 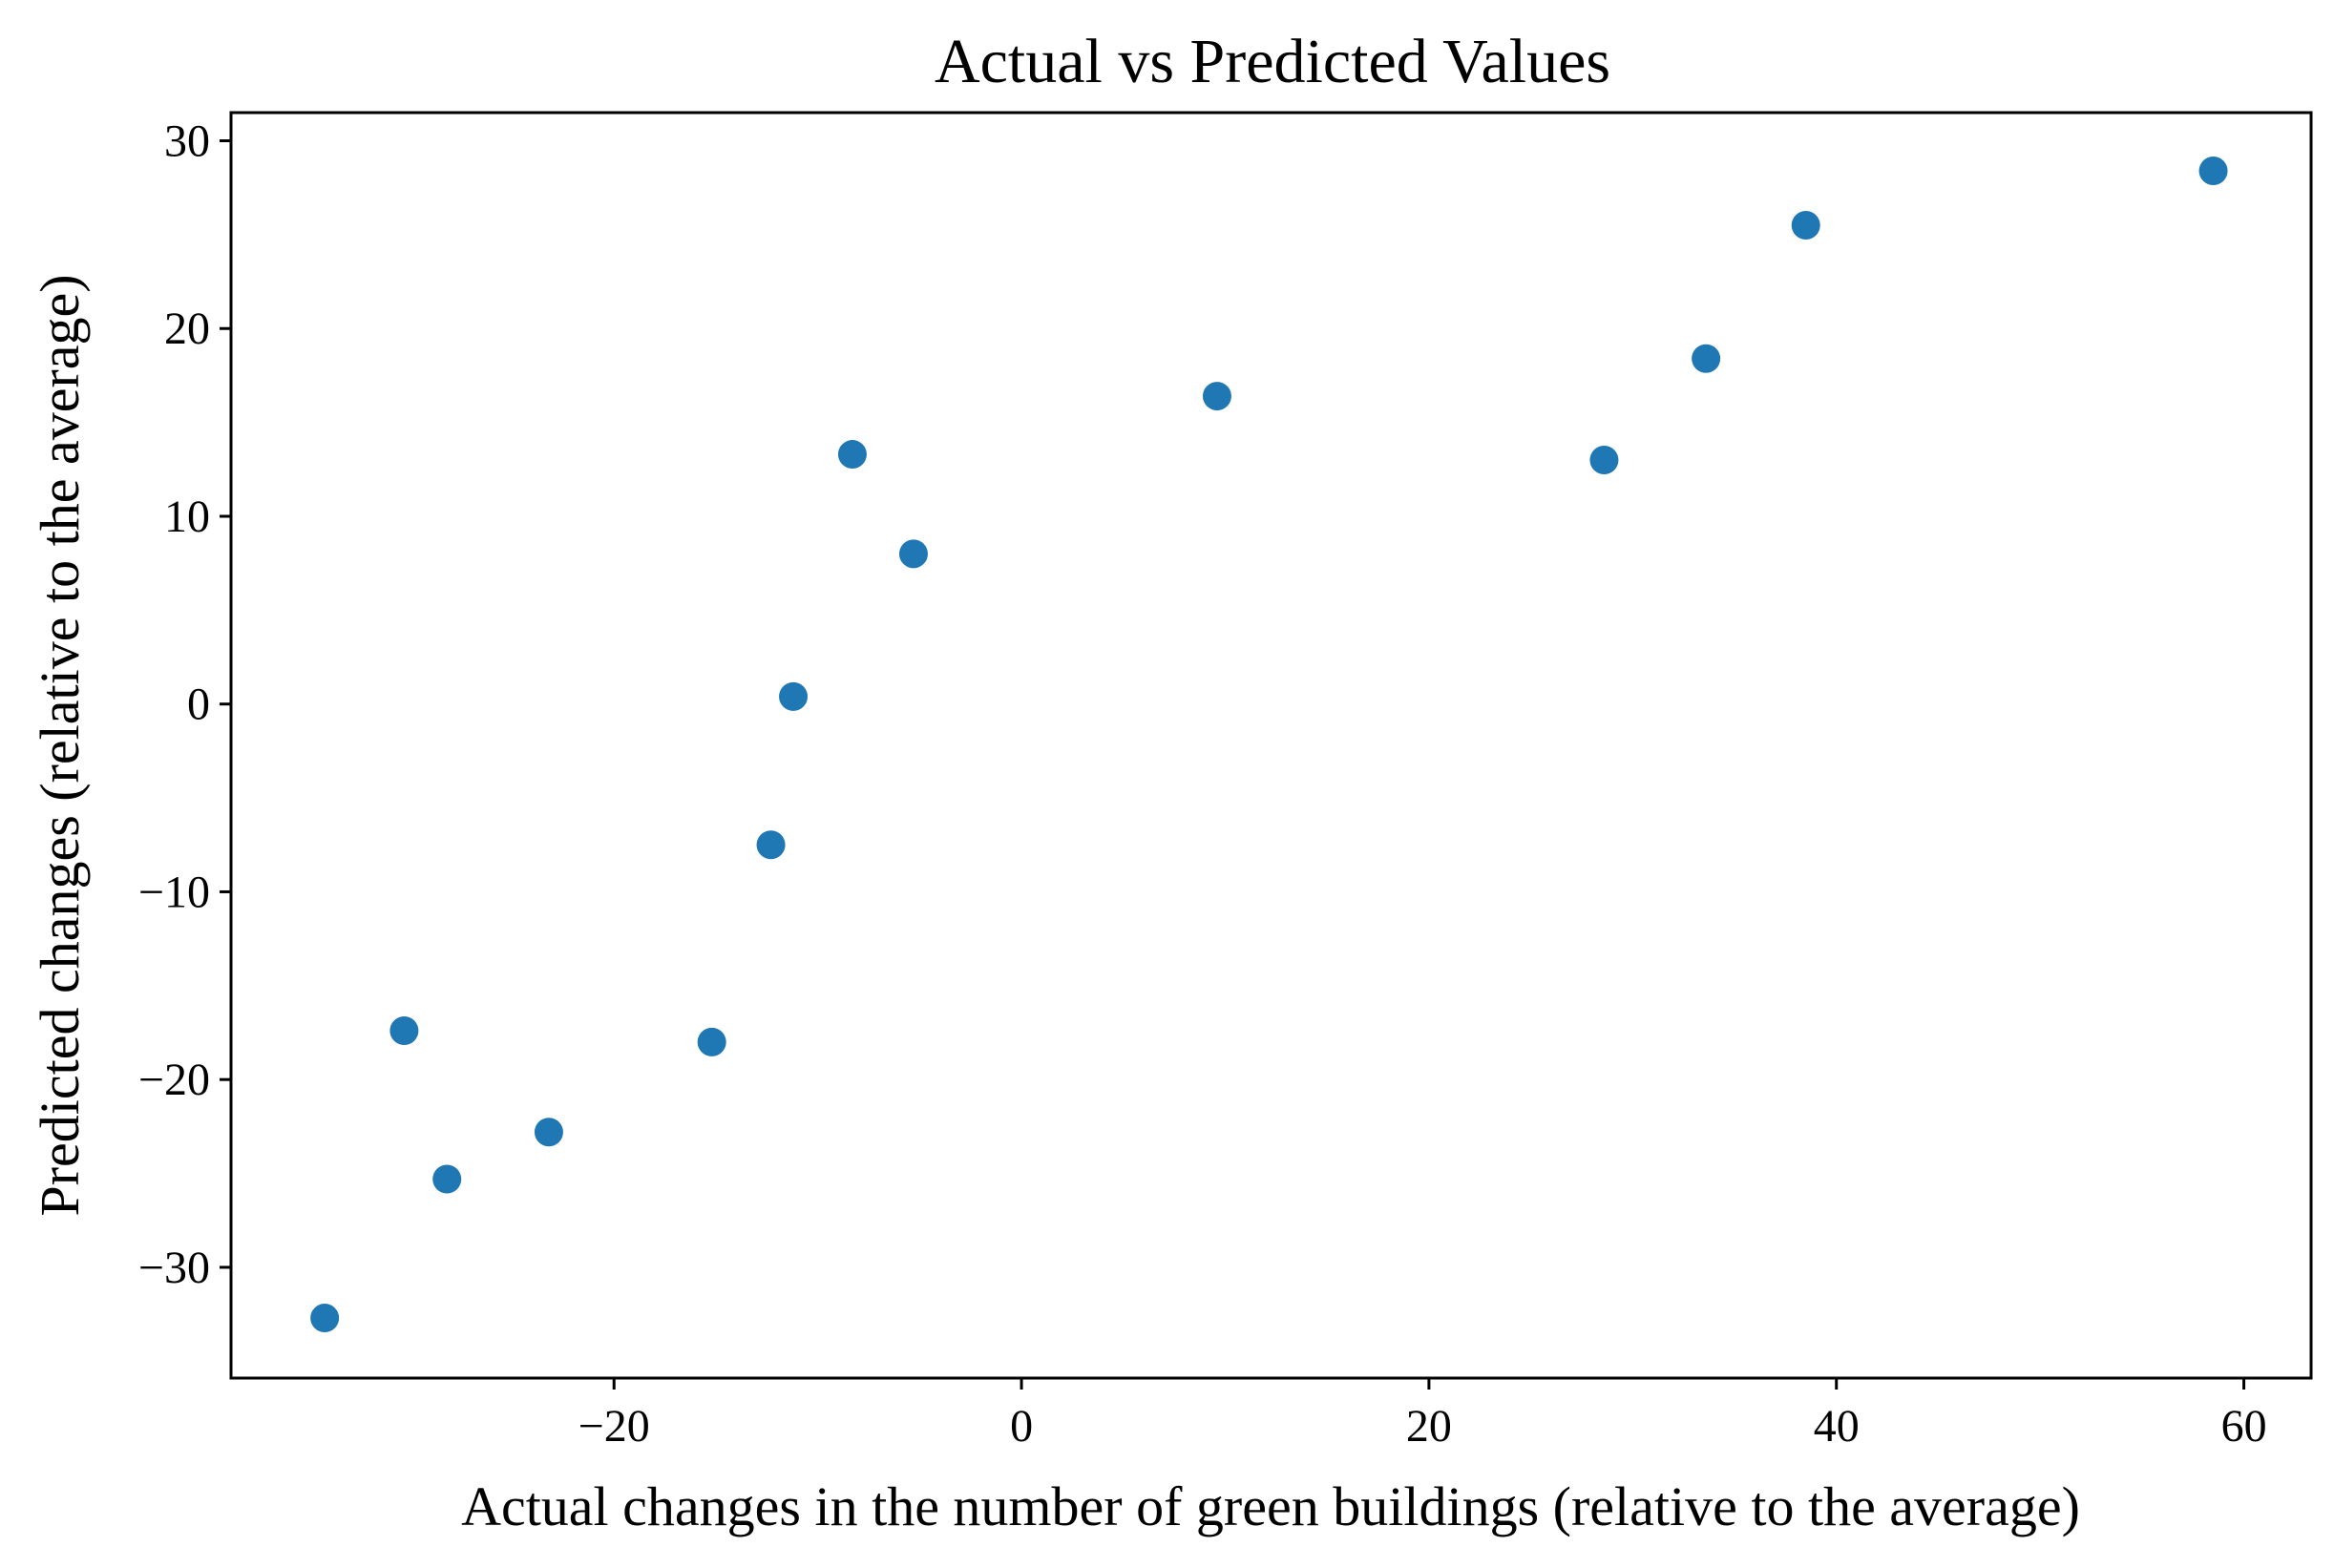 I want to click on y-tick-label: 30, so click(x=187, y=141).